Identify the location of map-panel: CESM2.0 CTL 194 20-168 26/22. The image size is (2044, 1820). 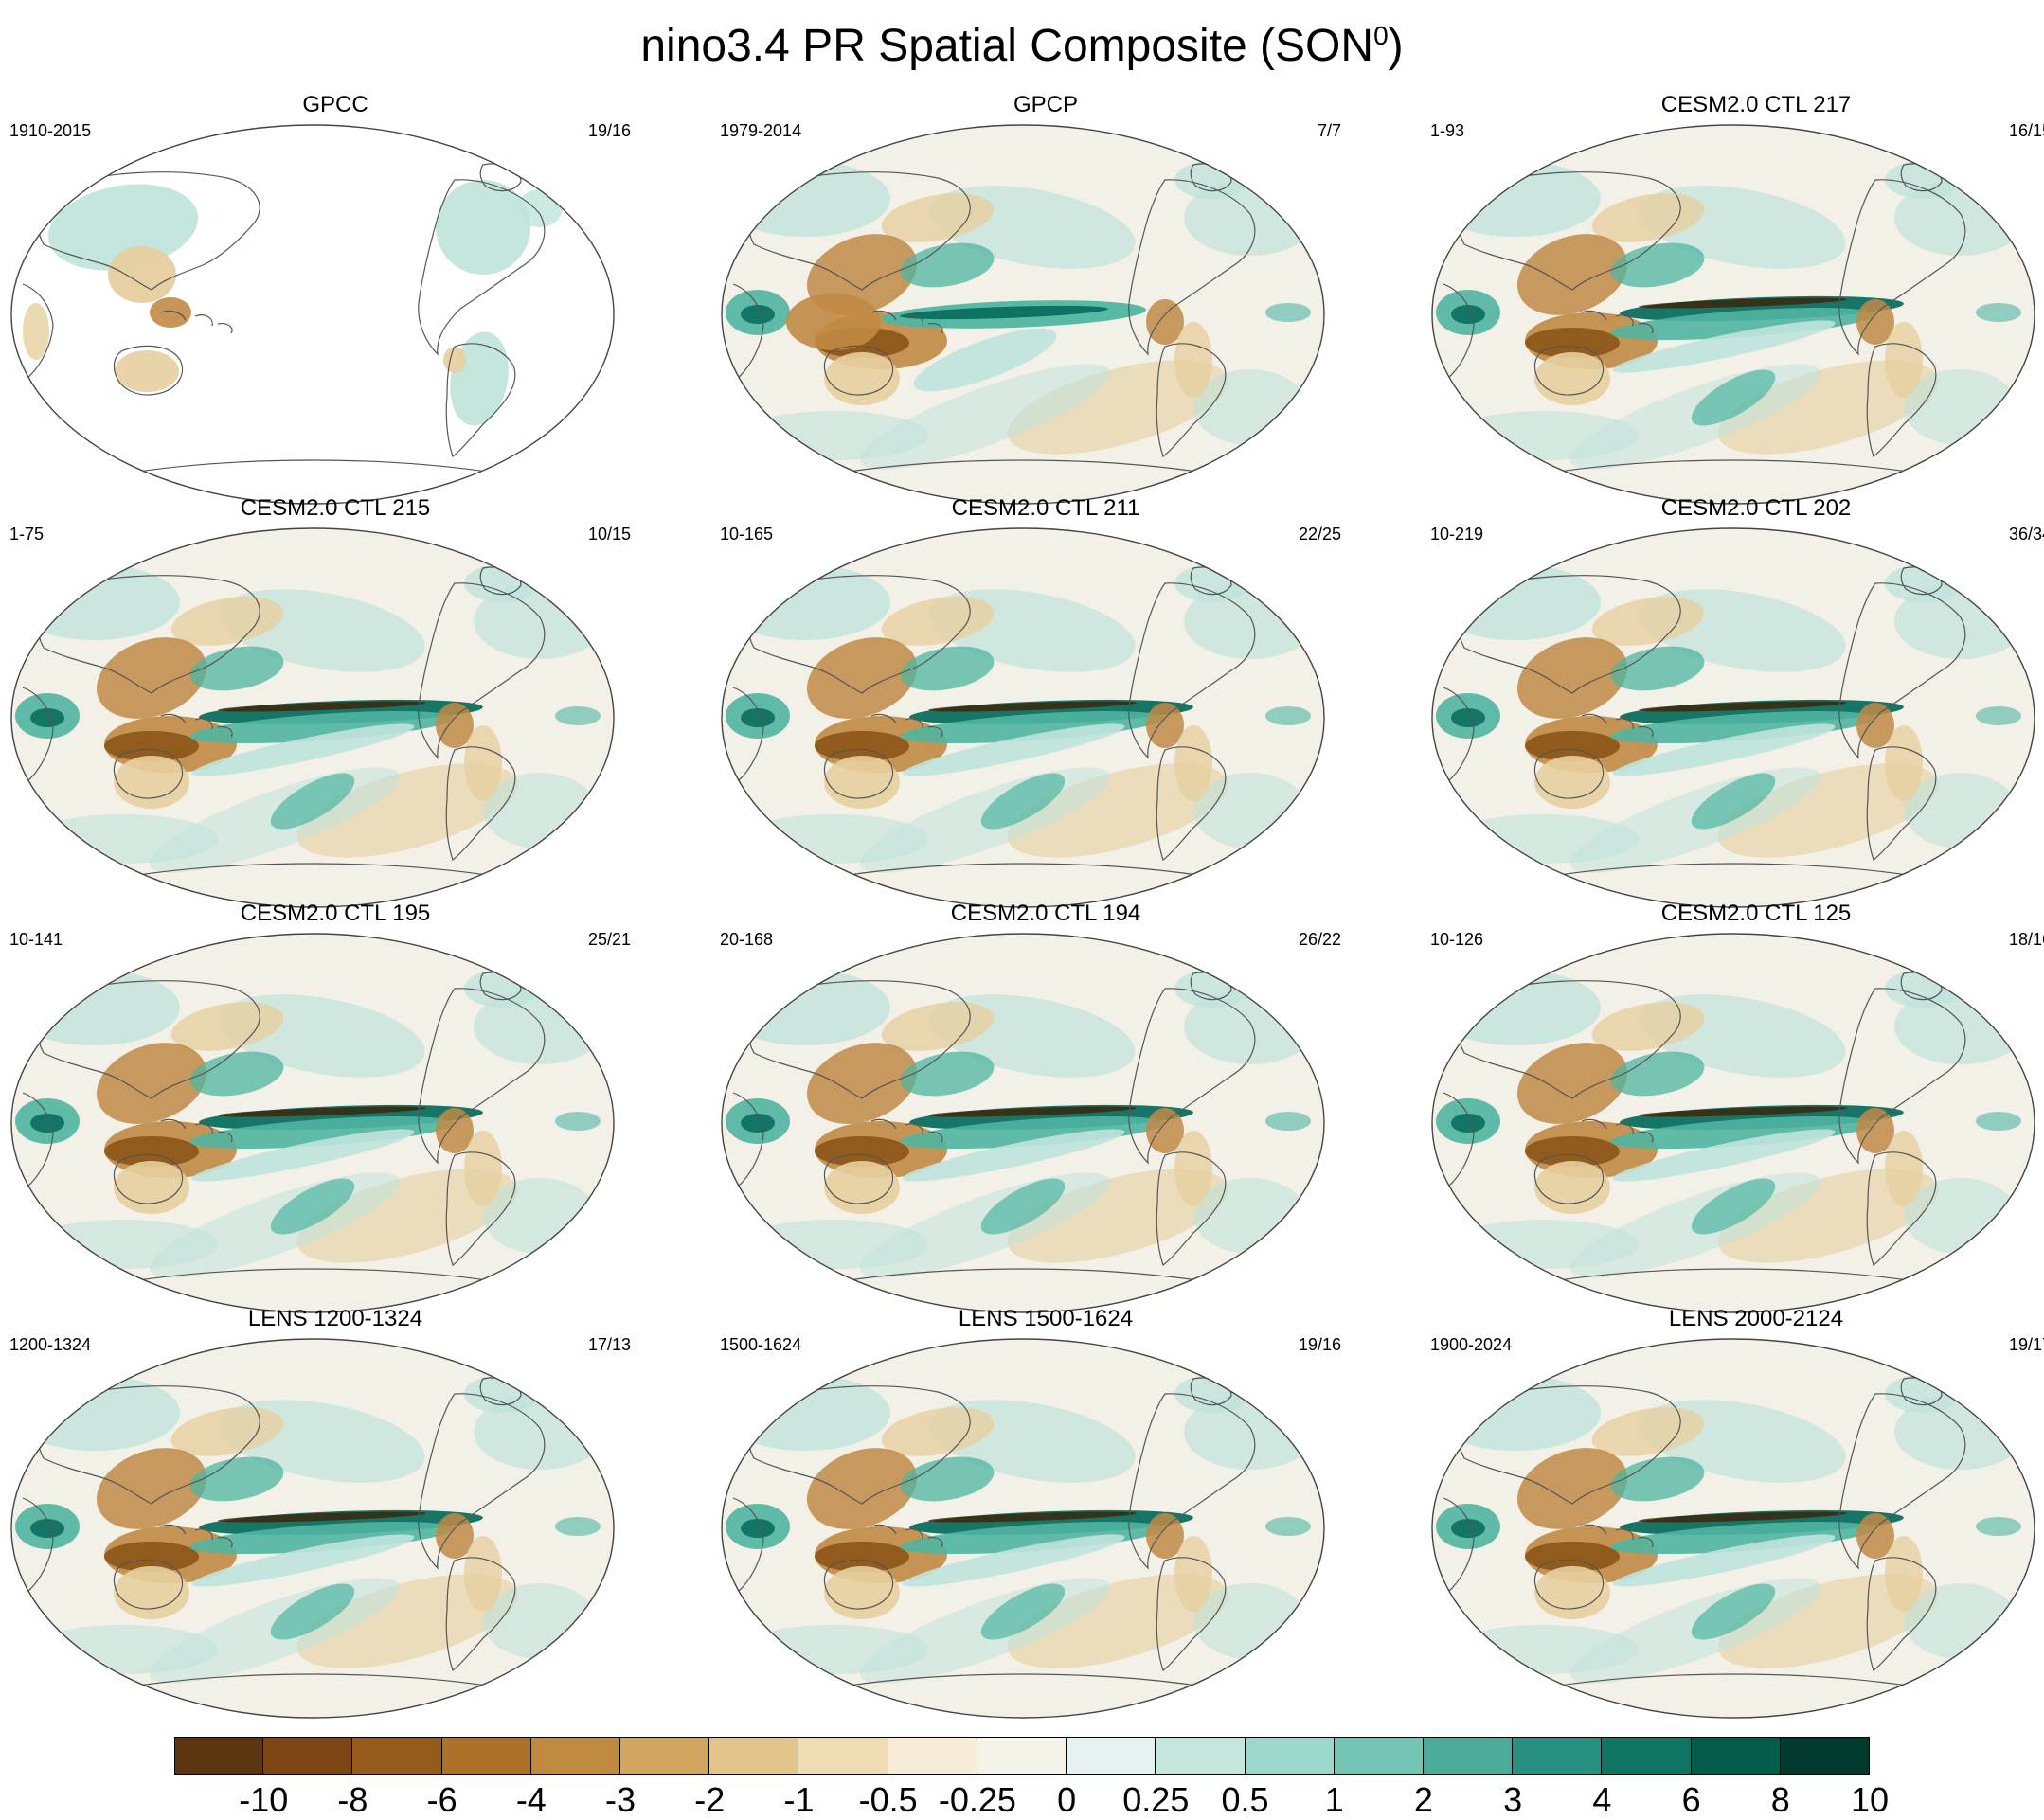
(1045, 1106).